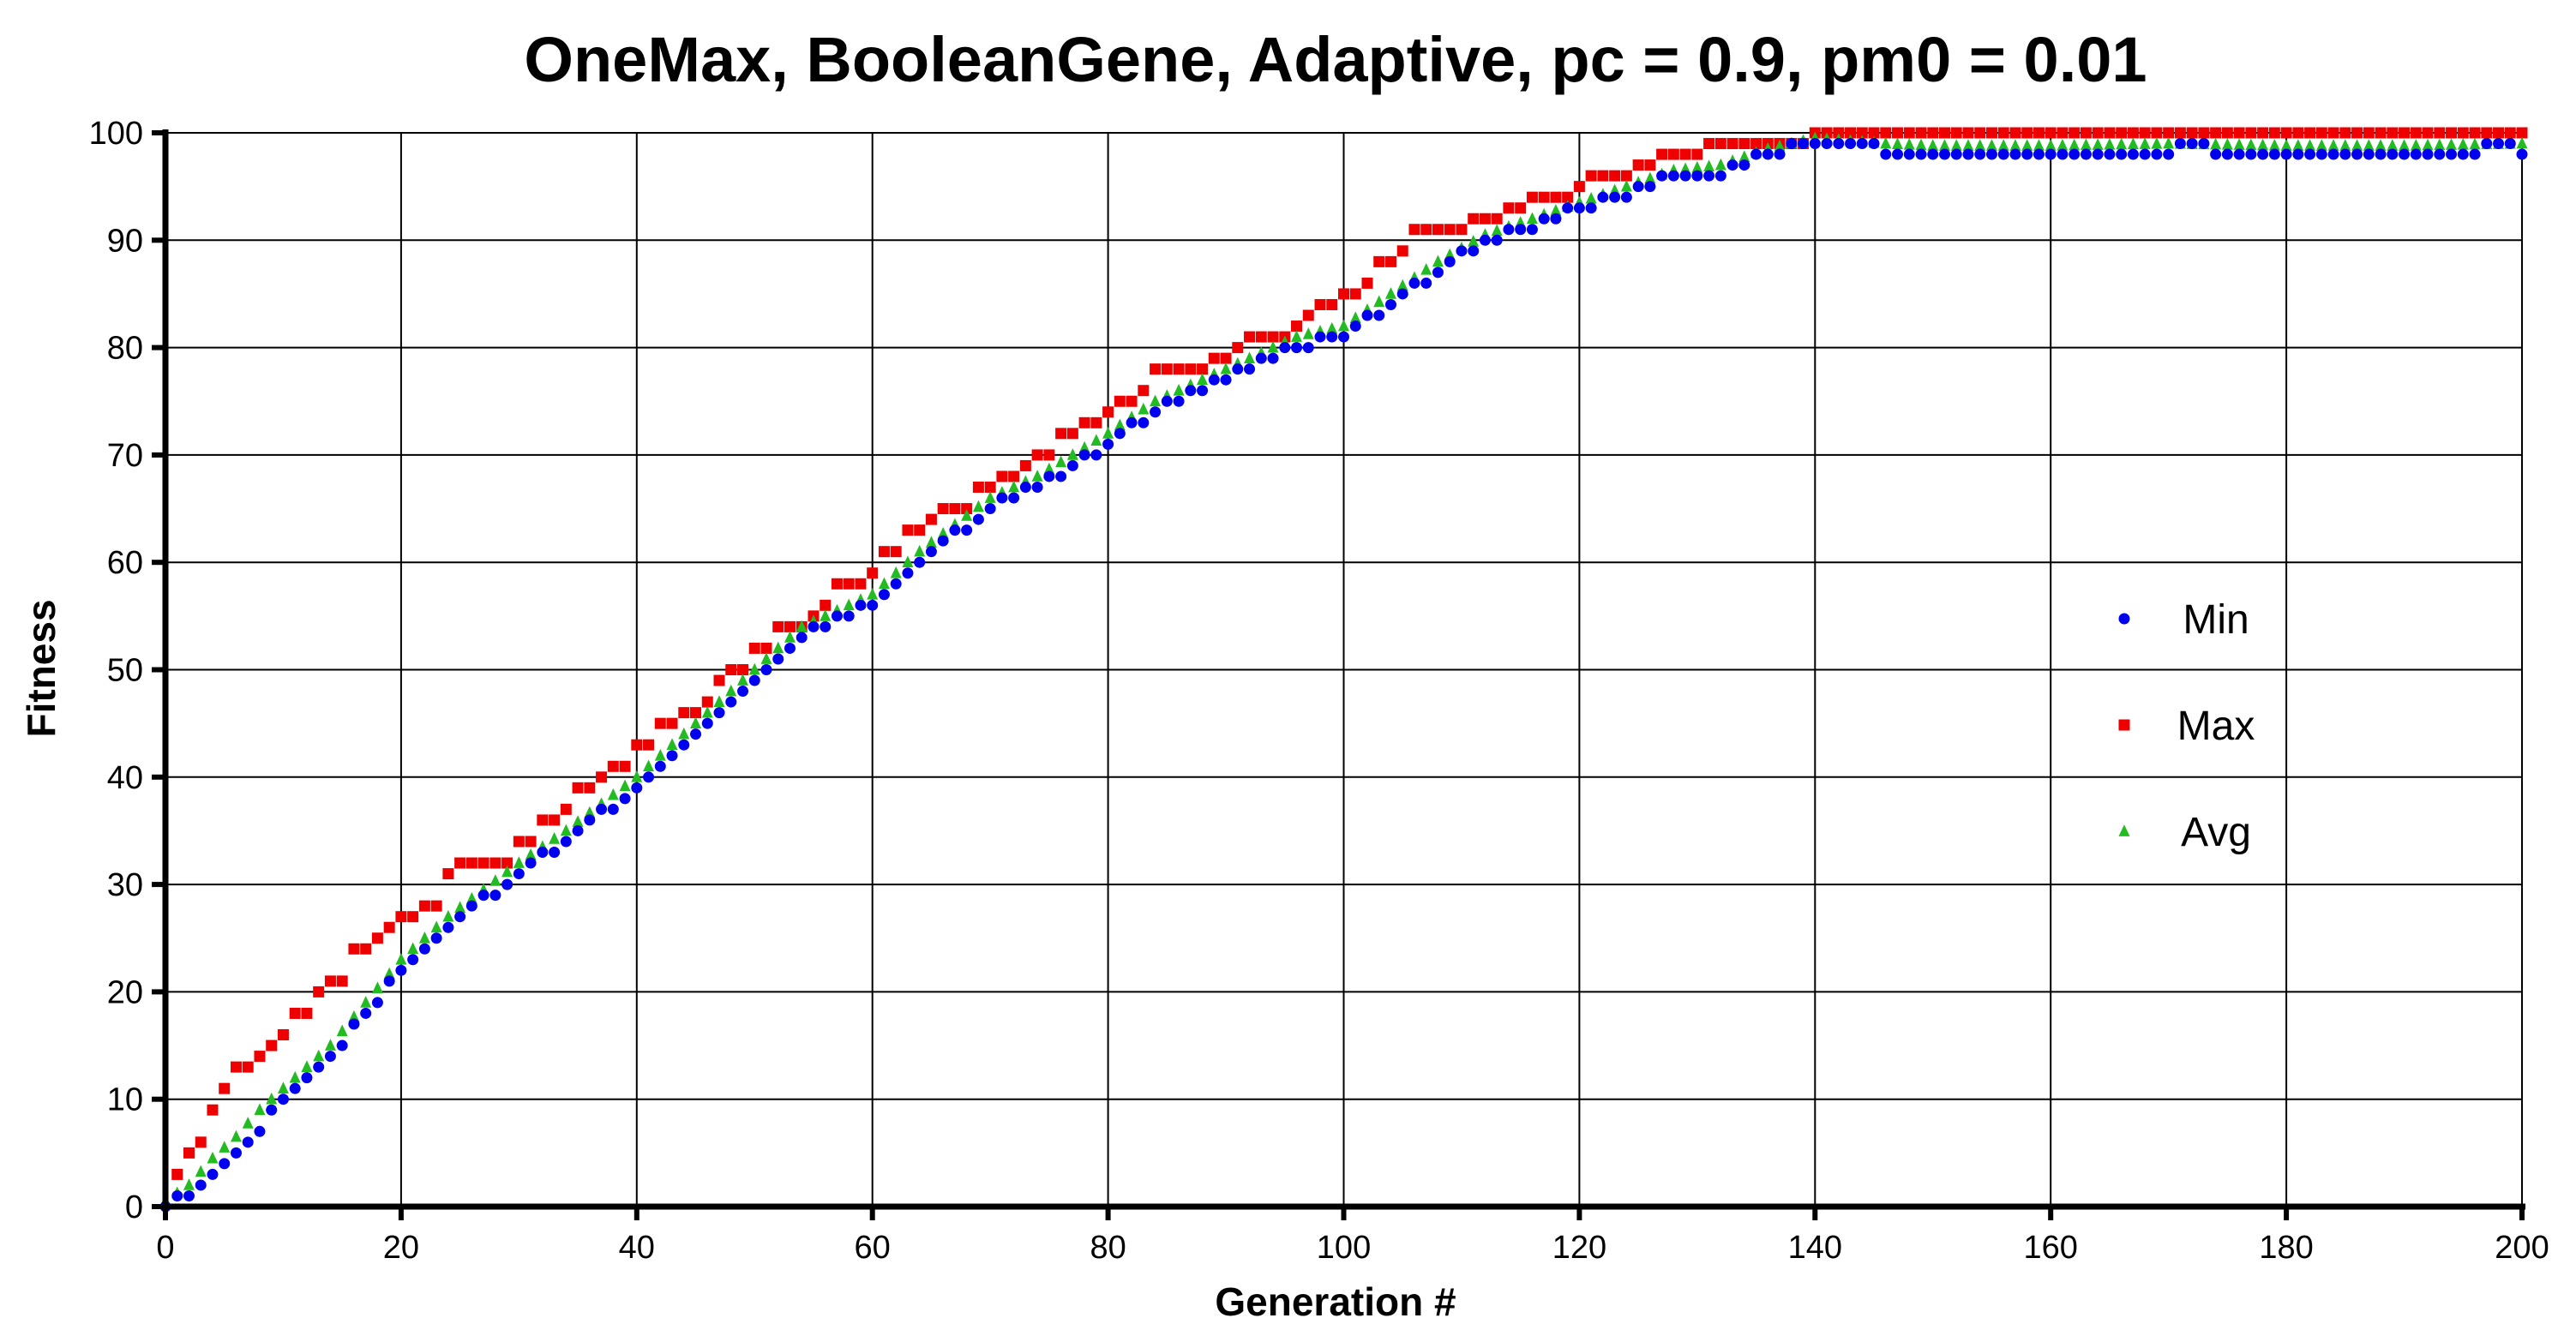  Describe the element at coordinates (2183, 620) in the screenshot. I see `legend-item-min: Min` at that location.